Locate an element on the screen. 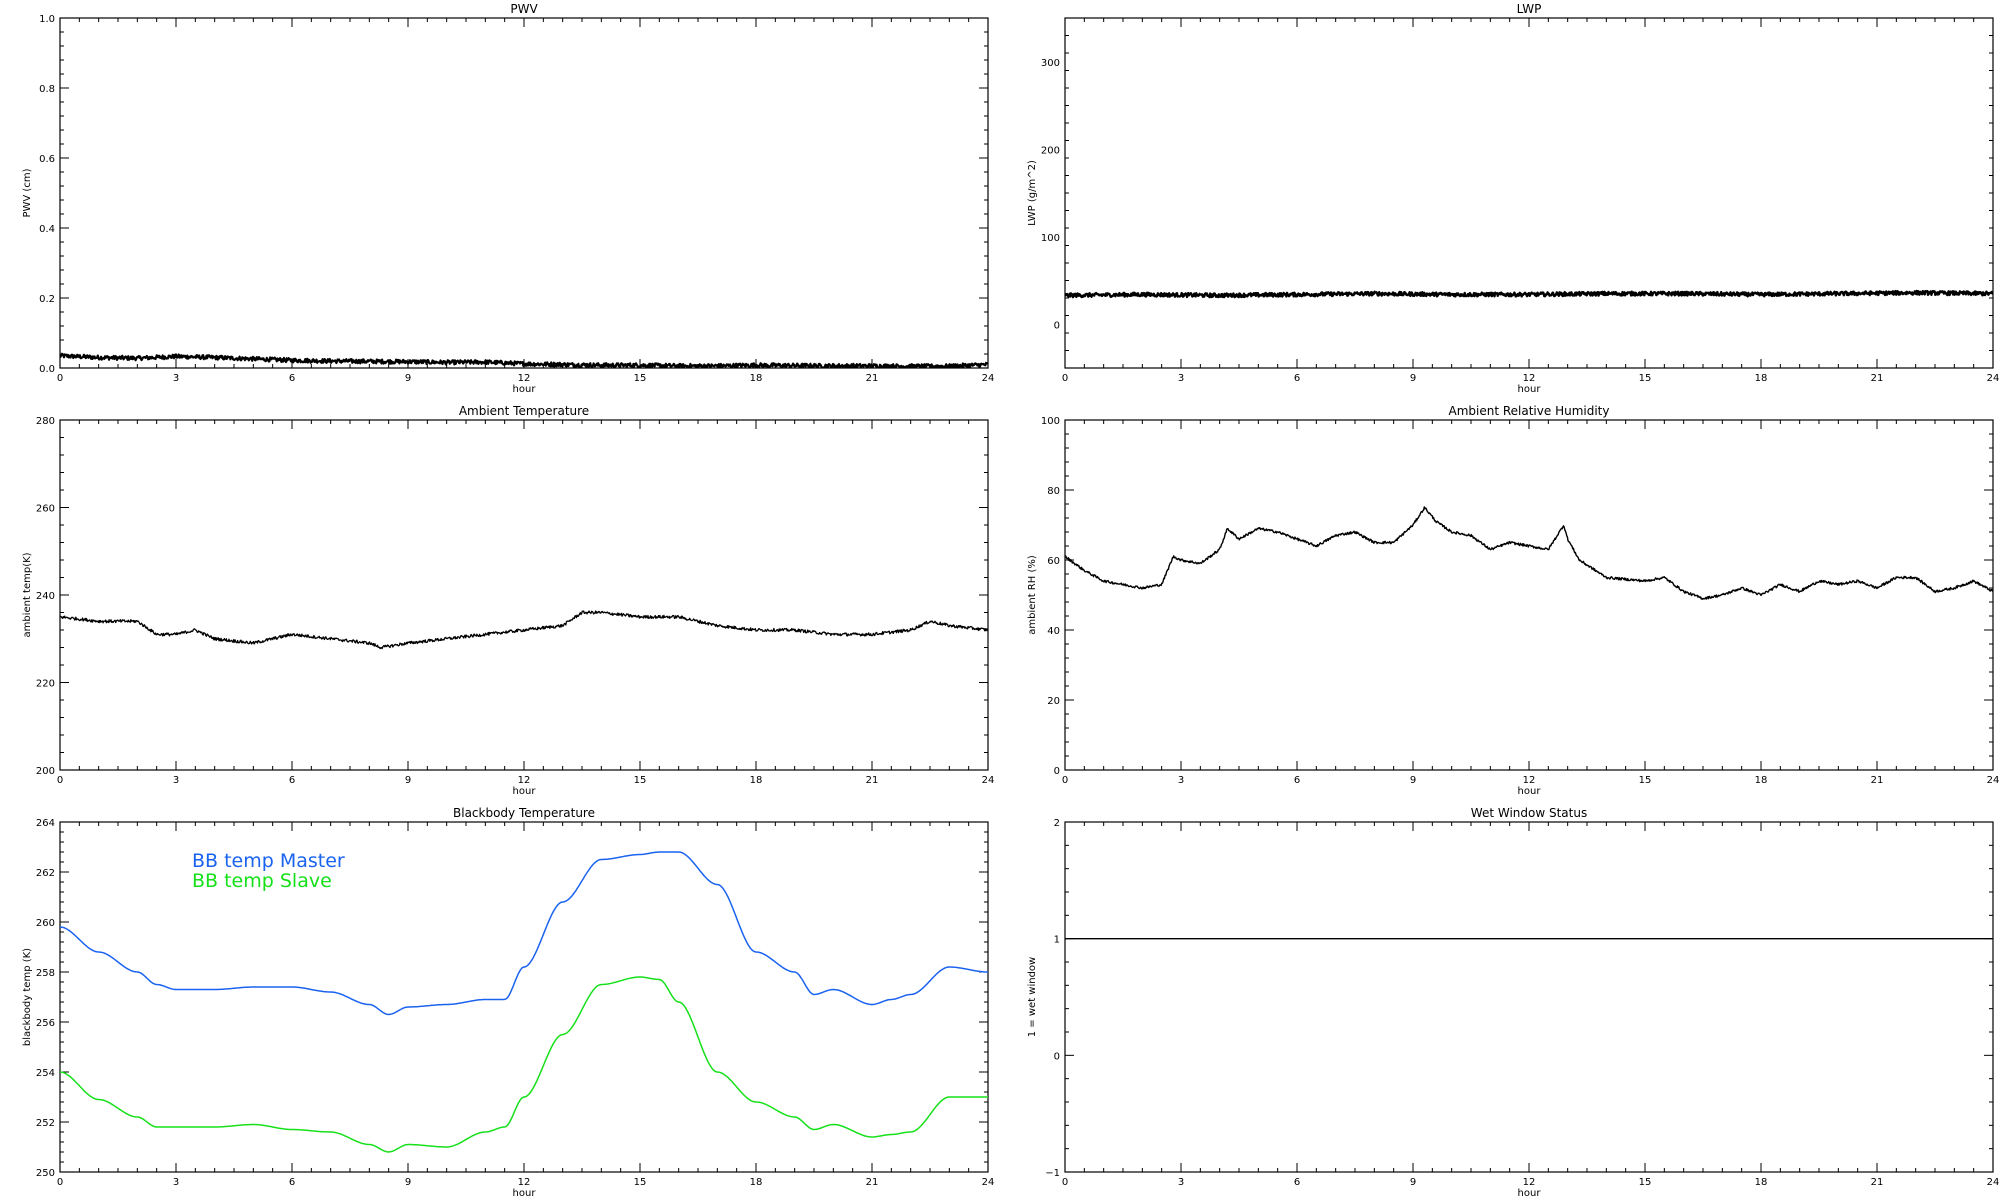 This screenshot has height=1200, width=2000. y-tick-label: 0.8 is located at coordinates (47, 89).